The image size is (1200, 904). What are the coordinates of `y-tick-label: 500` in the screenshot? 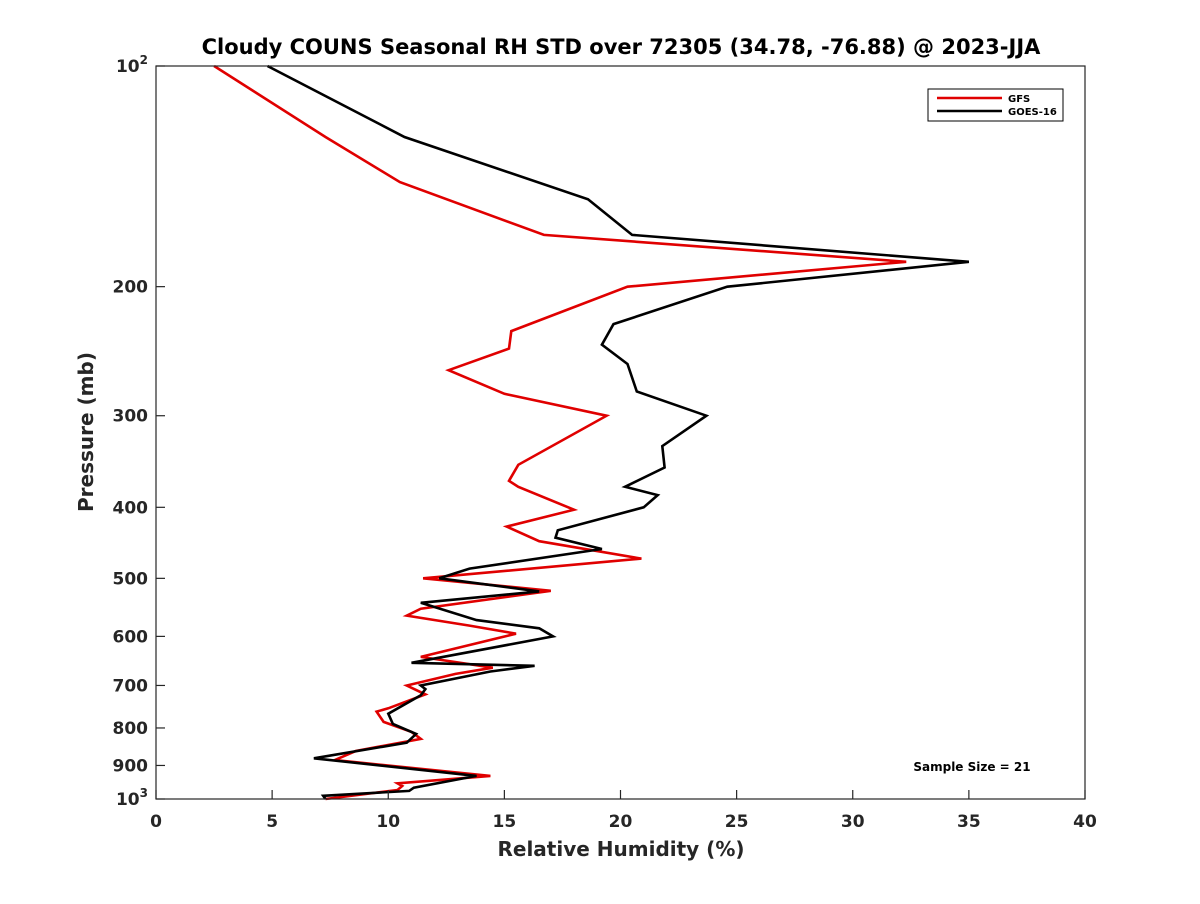 It's located at (131, 579).